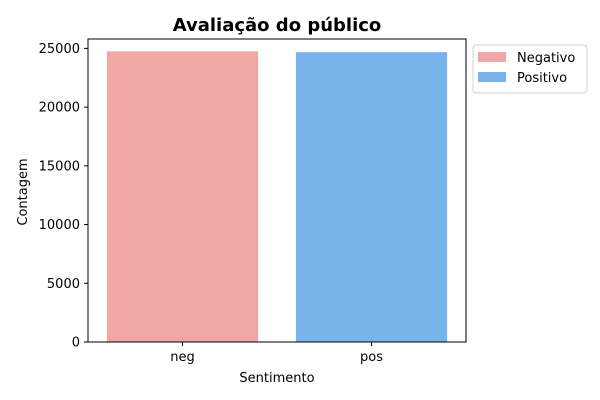 This screenshot has width=600, height=400. I want to click on legend-label-positivo: Positivo, so click(542, 78).